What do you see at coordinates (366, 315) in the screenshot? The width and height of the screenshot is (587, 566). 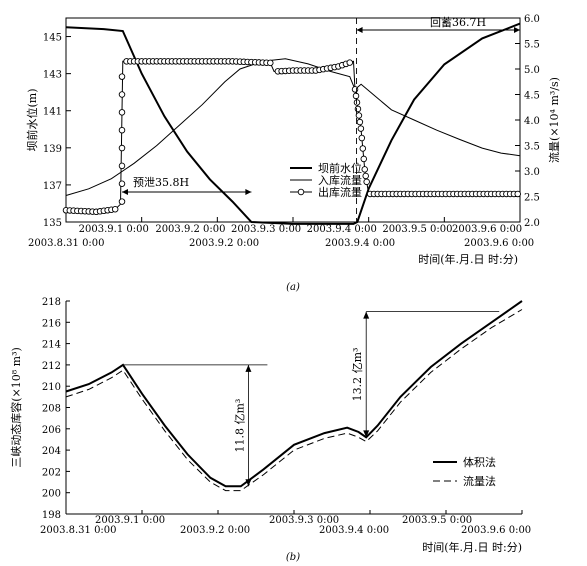 I see `range-arrowhead-2-top` at bounding box center [366, 315].